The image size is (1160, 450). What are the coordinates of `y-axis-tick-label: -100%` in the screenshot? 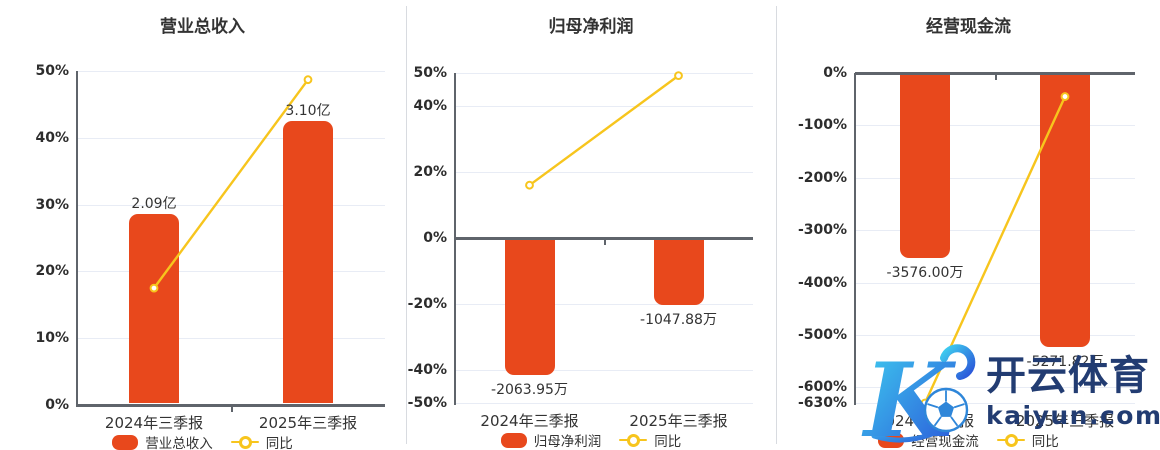 It's located at (822, 125).